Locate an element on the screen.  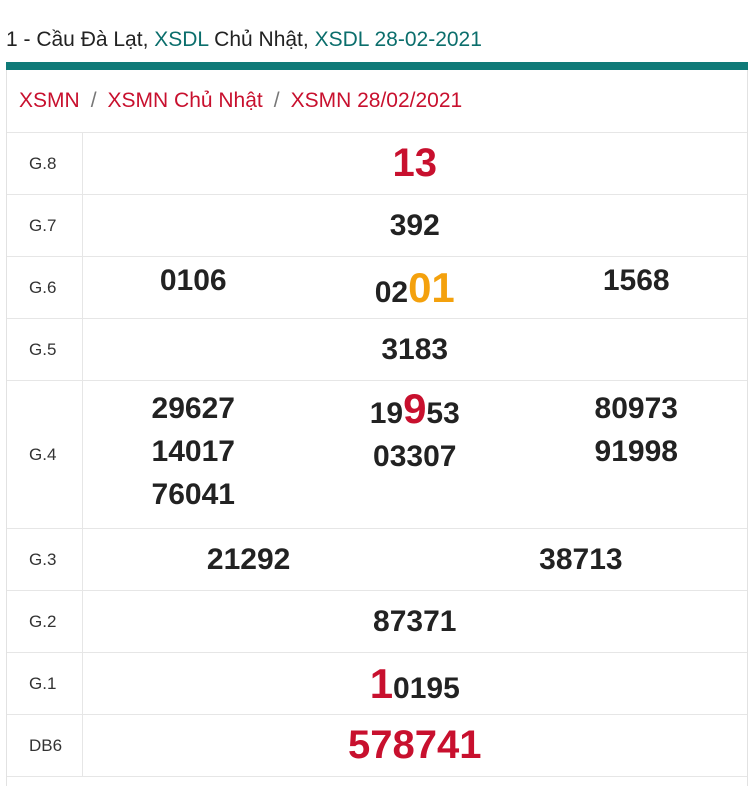
number-highlight: 01 is located at coordinates (431, 287).